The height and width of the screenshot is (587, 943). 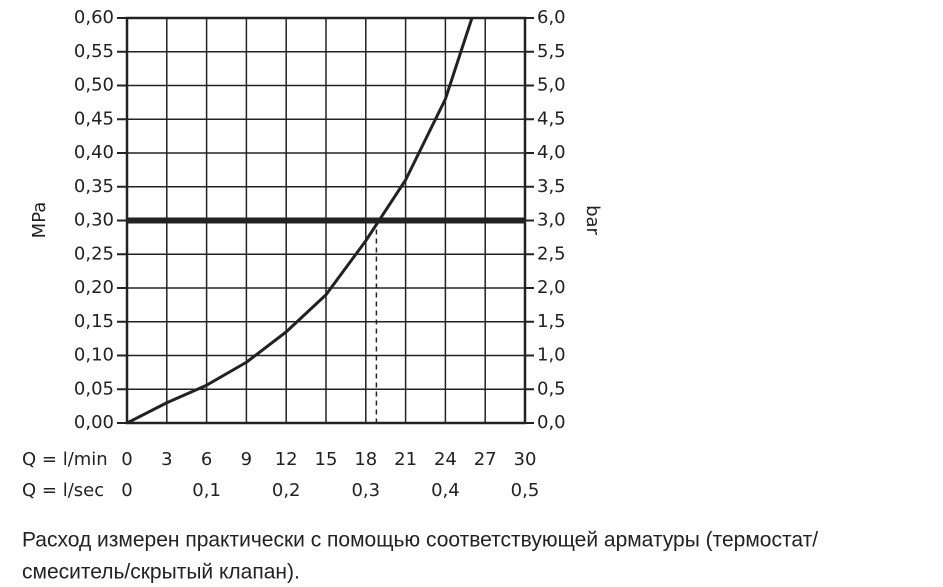 What do you see at coordinates (246, 459) in the screenshot?
I see `x-tick-label: 9` at bounding box center [246, 459].